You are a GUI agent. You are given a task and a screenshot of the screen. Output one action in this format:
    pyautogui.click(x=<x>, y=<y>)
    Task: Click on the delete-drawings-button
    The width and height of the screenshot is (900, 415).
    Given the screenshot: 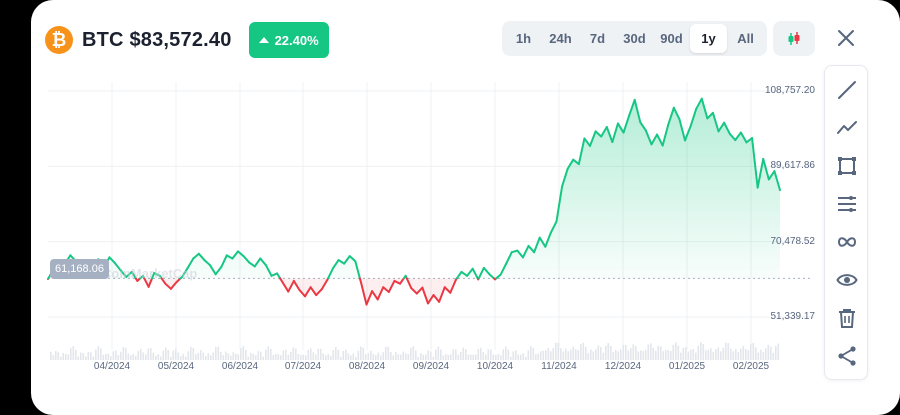 What is the action you would take?
    pyautogui.click(x=847, y=318)
    